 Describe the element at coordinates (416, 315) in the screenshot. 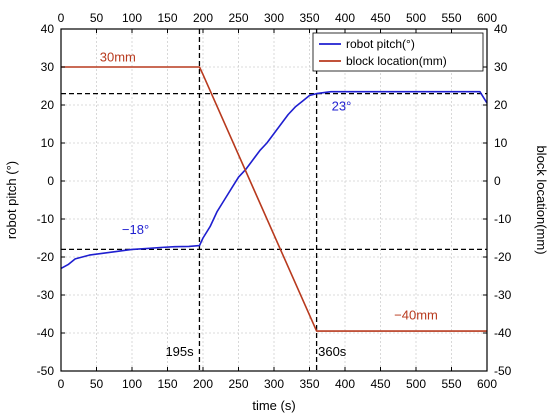

I see `annotation-label: −40mm` at that location.